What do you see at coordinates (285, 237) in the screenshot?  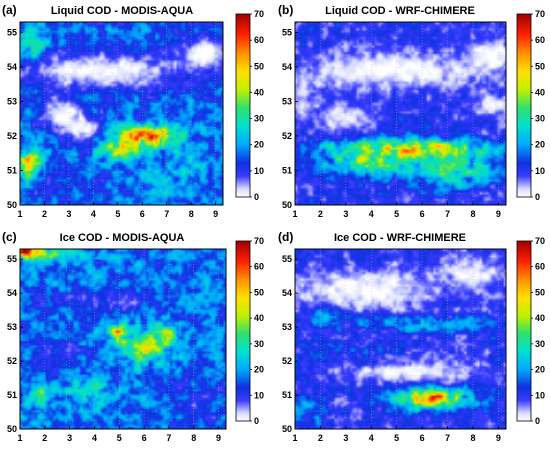 I see `panel-label: (d)` at bounding box center [285, 237].